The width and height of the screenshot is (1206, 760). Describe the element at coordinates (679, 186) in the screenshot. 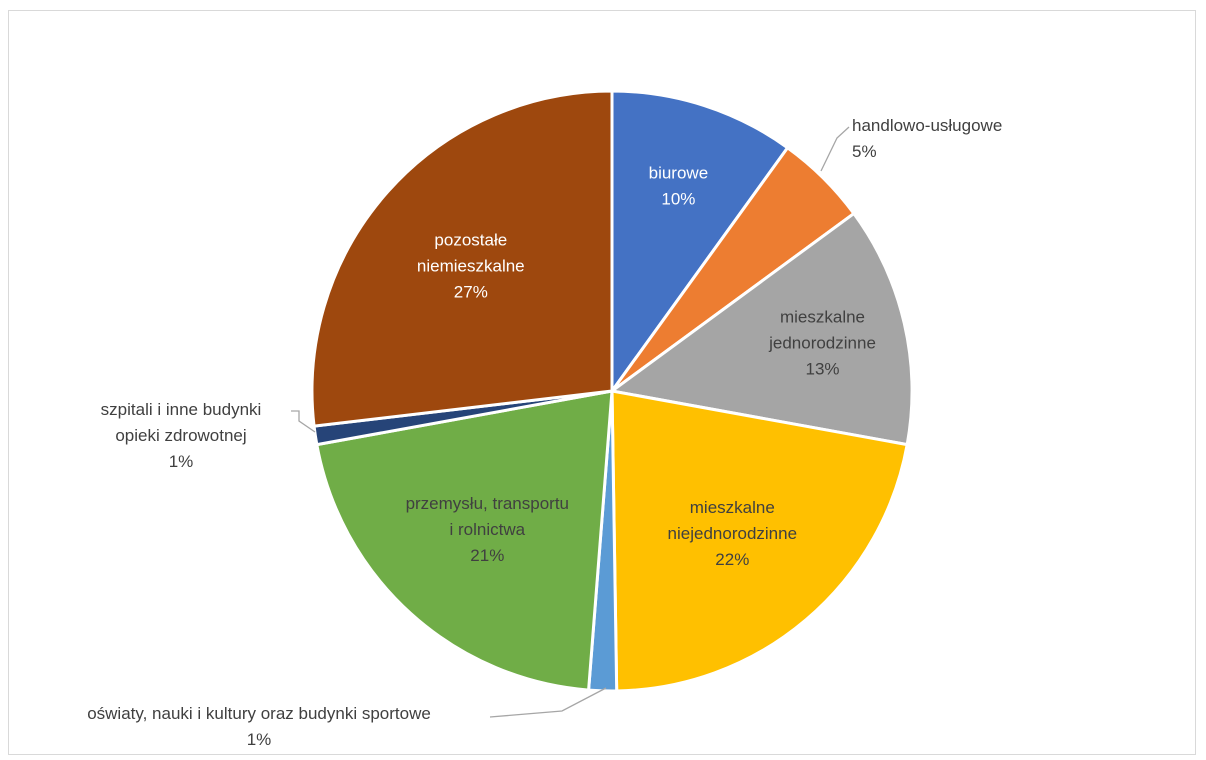

I see `data-label-biurowe: biurowe 10%` at that location.